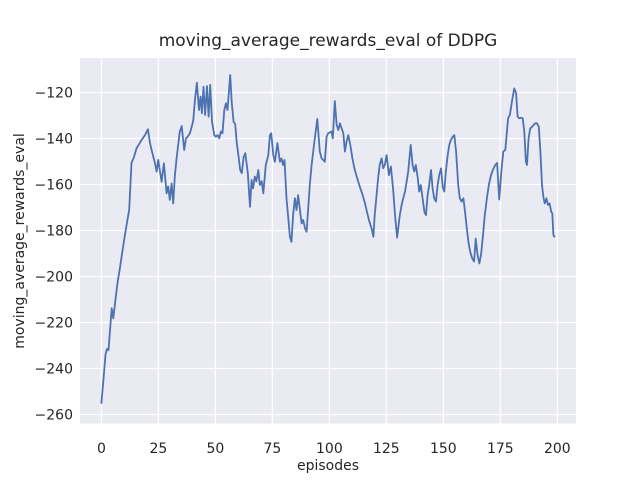  I want to click on x-tick-label: 100, so click(329, 449).